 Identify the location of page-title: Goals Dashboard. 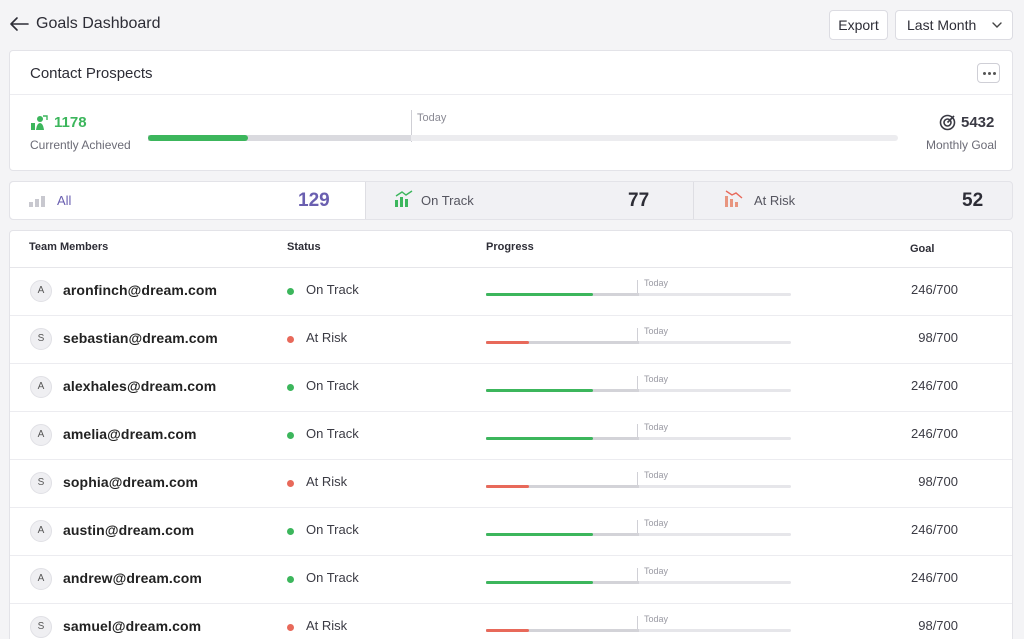
(98, 23).